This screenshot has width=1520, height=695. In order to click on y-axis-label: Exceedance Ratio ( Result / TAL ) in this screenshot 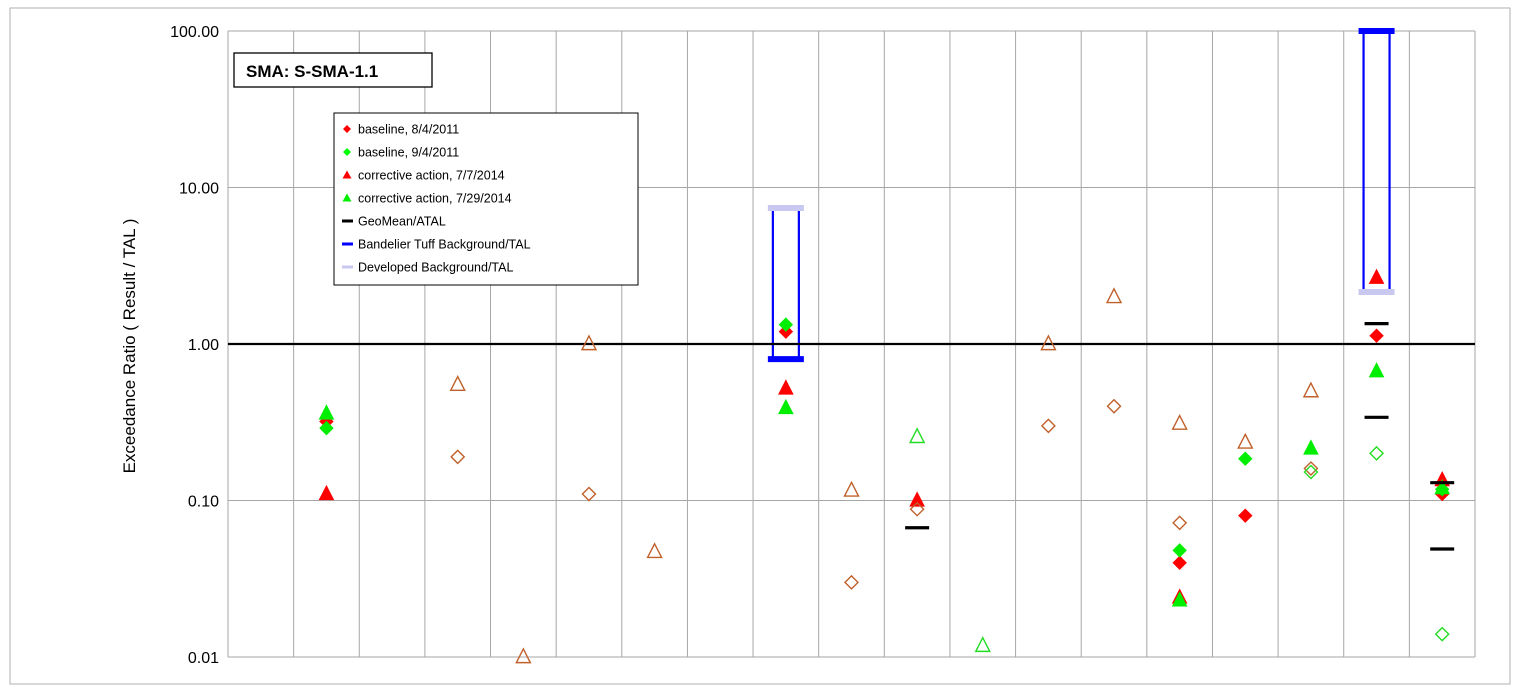, I will do `click(129, 346)`.